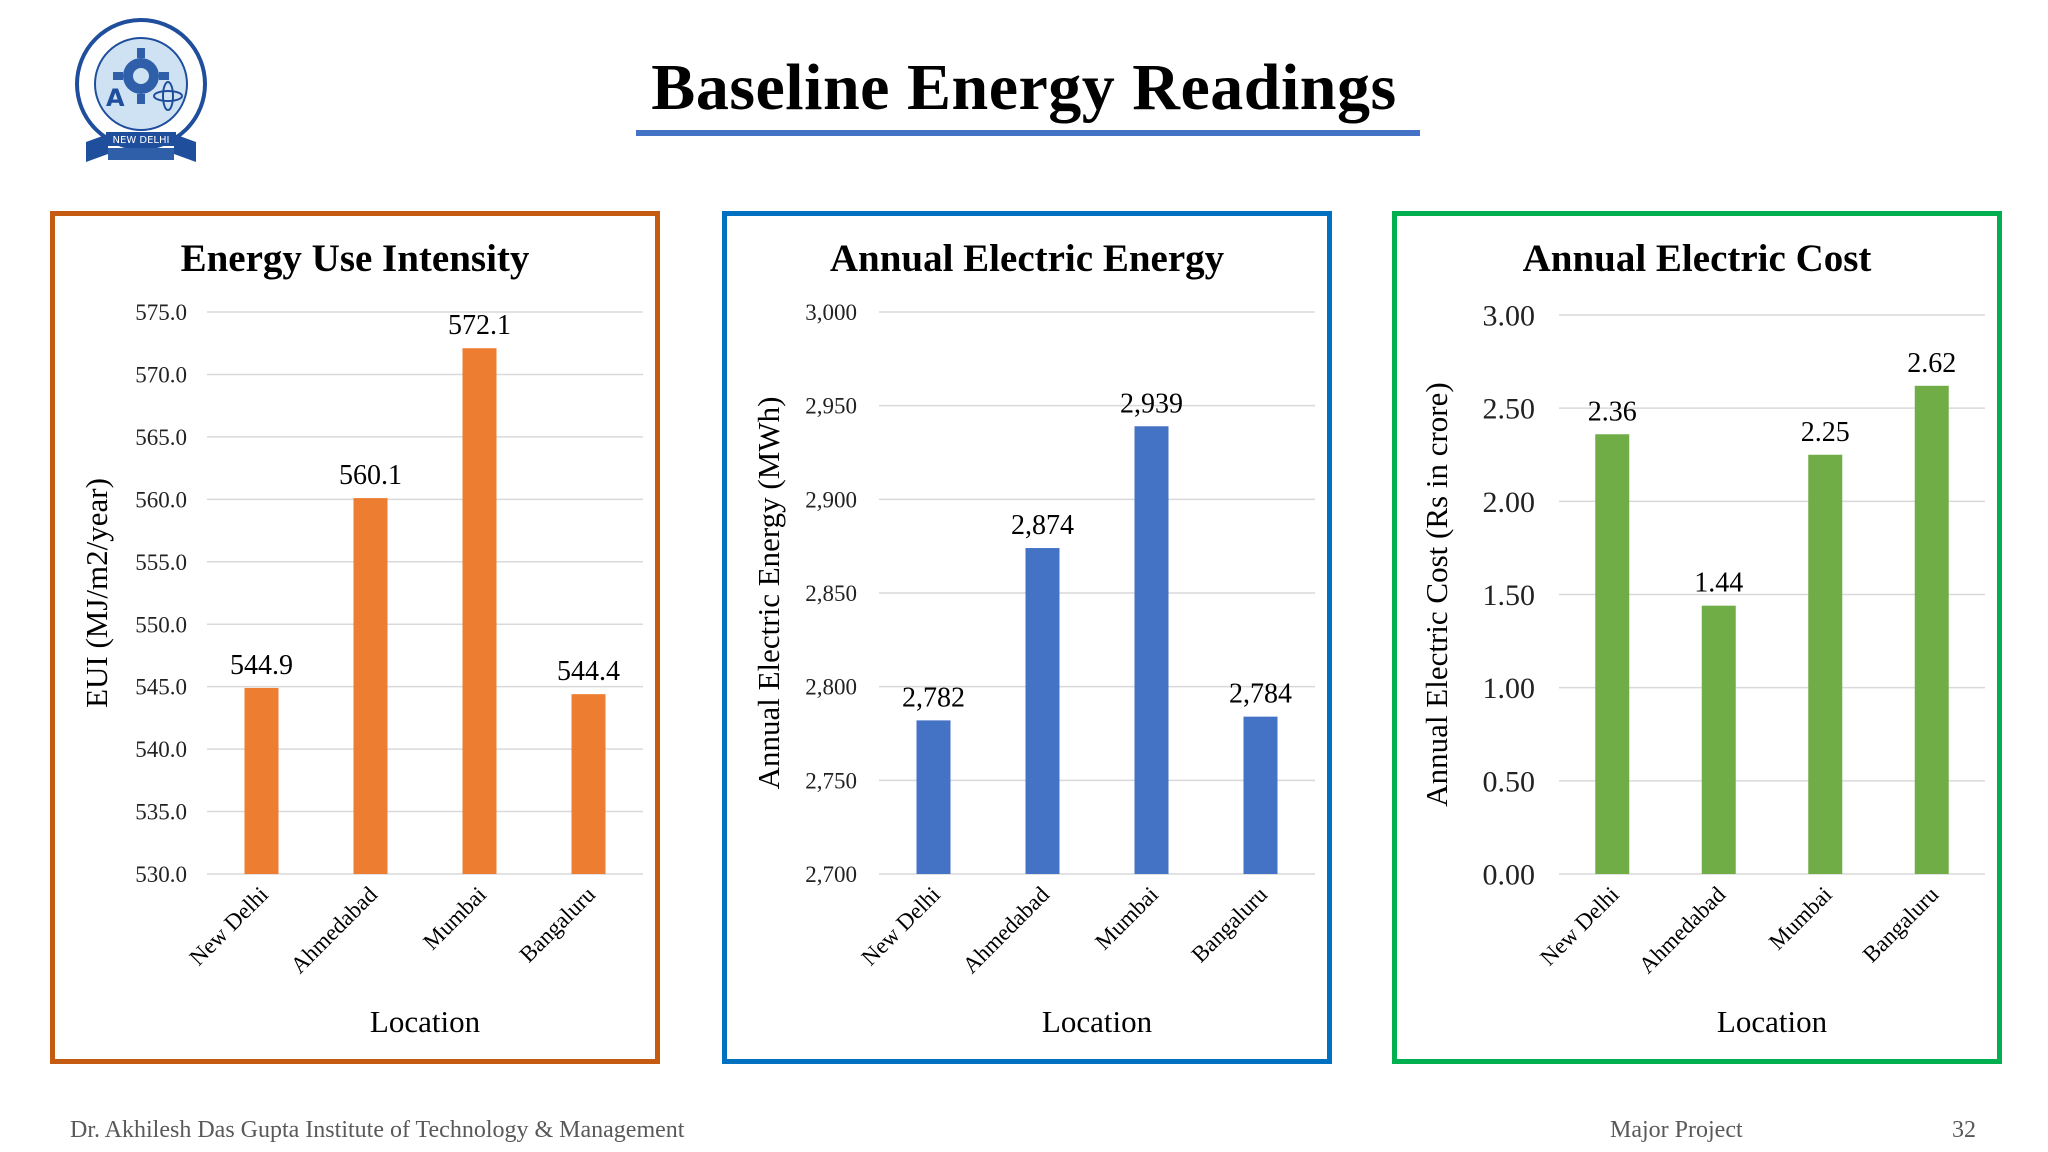  I want to click on slide-title: Baseline Energy Readings, so click(1024, 87).